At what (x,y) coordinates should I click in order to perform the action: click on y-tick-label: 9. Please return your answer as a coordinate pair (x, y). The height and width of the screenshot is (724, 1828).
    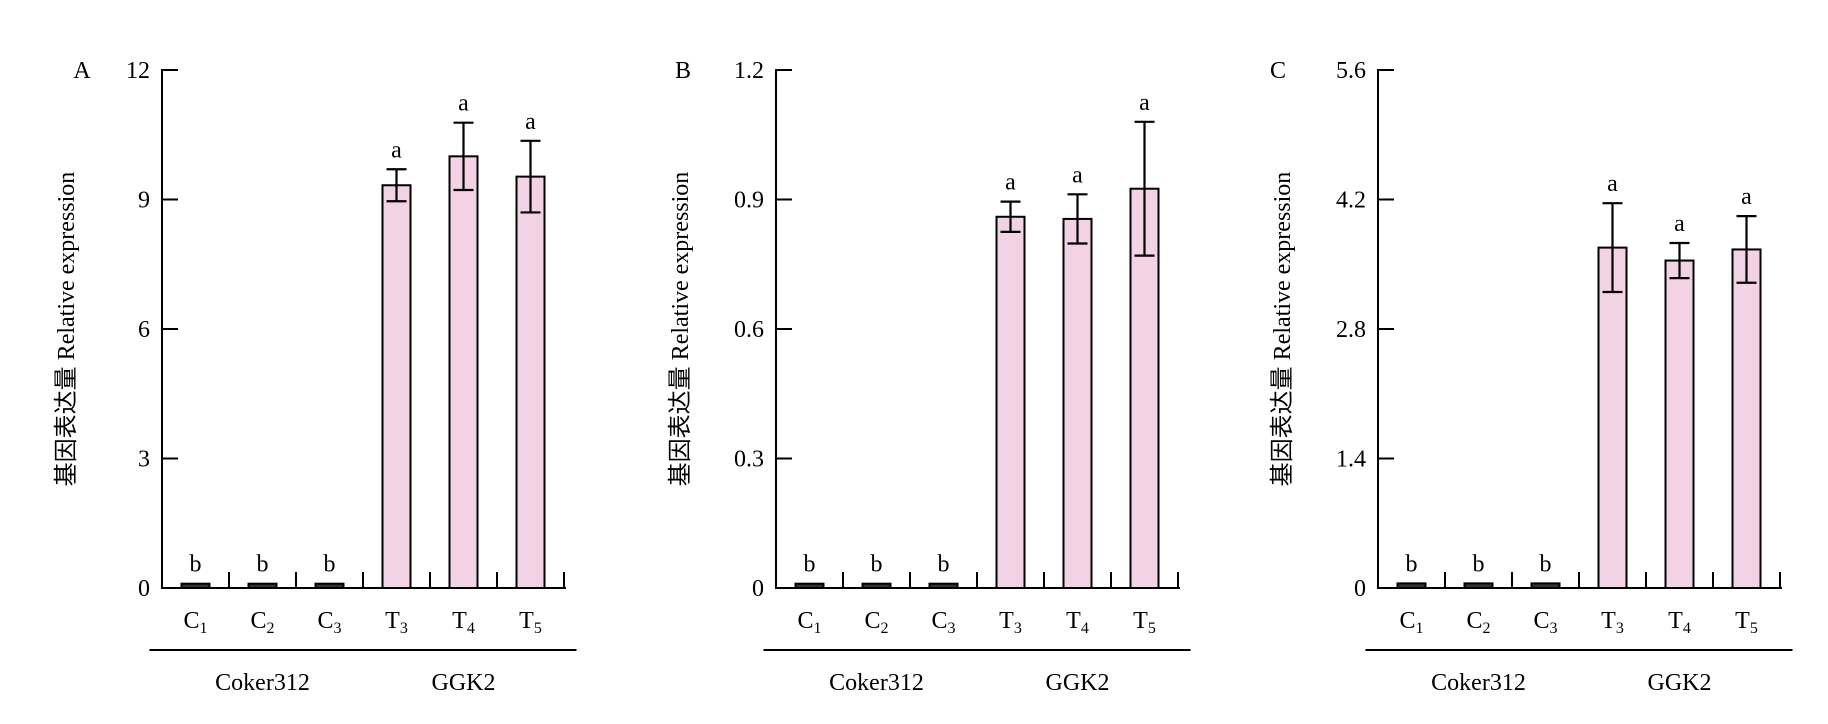
    Looking at the image, I should click on (144, 201).